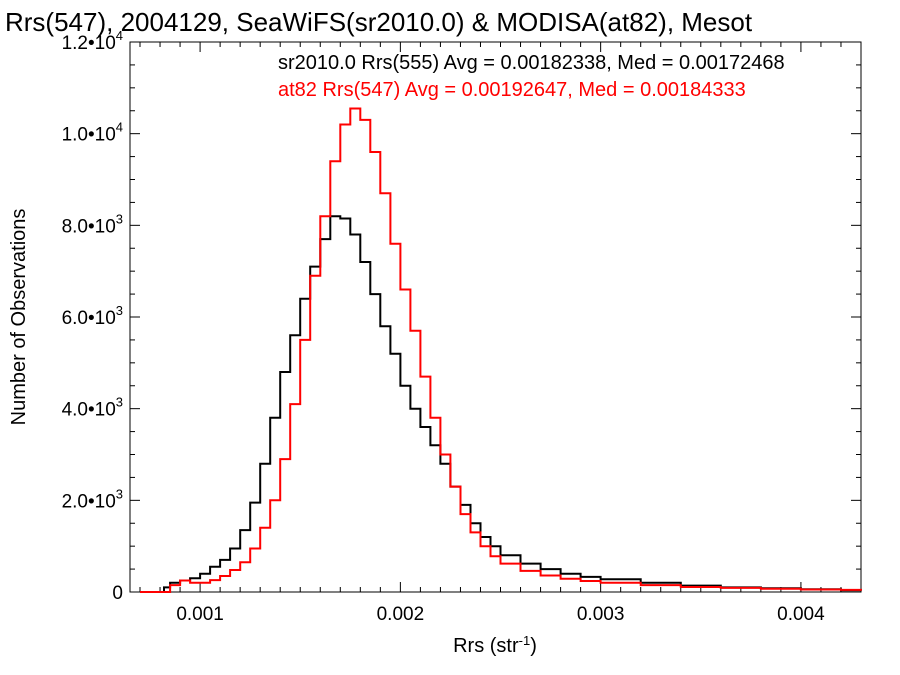 This screenshot has height=675, width=900. I want to click on y-tick-label: 6.0•103, so click(92, 316).